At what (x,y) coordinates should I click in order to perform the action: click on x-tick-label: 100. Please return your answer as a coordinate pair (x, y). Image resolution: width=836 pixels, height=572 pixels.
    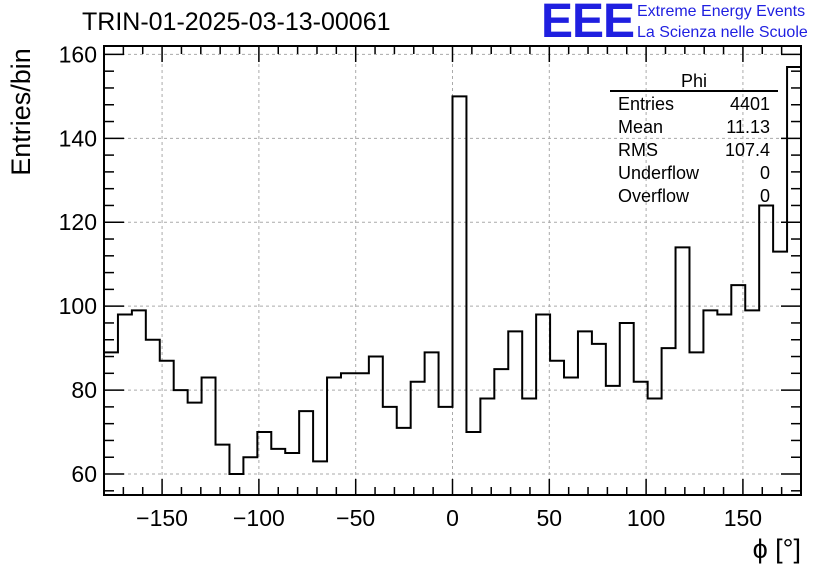
    Looking at the image, I should click on (646, 518).